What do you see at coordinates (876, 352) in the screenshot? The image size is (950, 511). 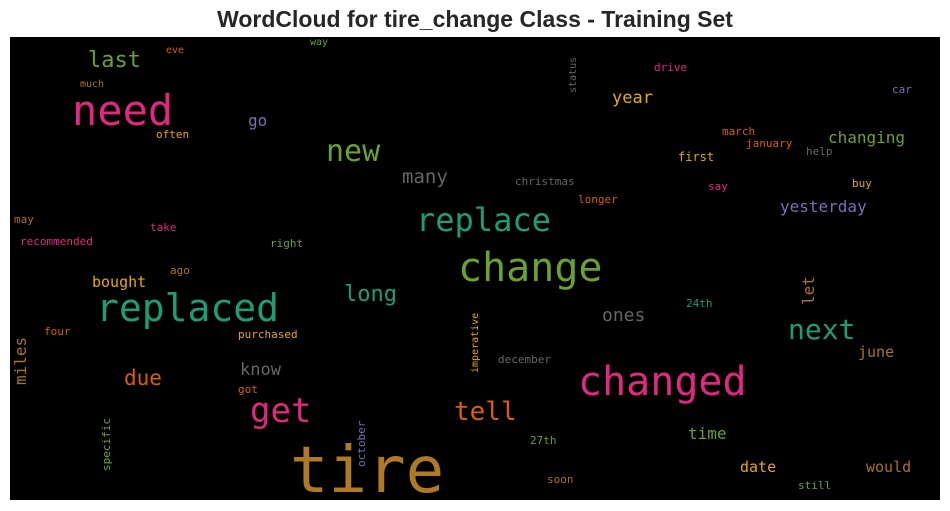 I see `word-june: june` at bounding box center [876, 352].